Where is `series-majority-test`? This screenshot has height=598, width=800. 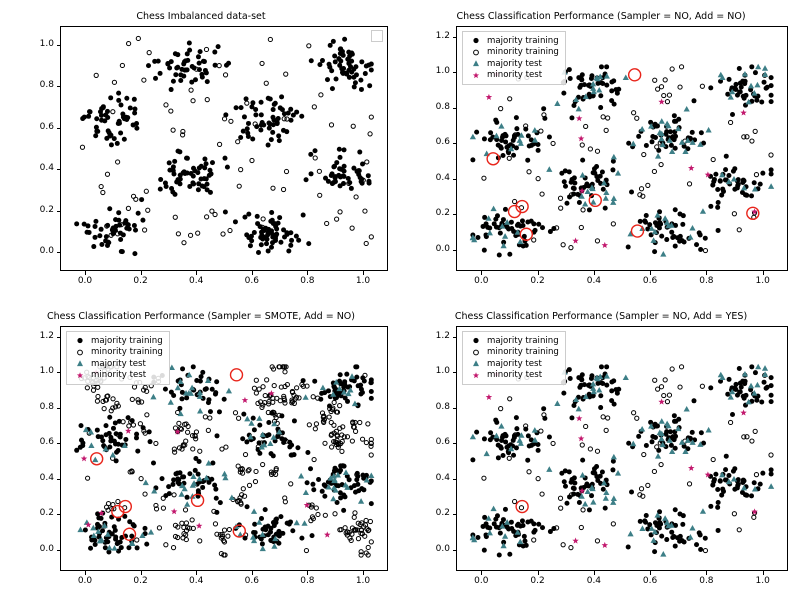
series-majority-test is located at coordinates (622, 160).